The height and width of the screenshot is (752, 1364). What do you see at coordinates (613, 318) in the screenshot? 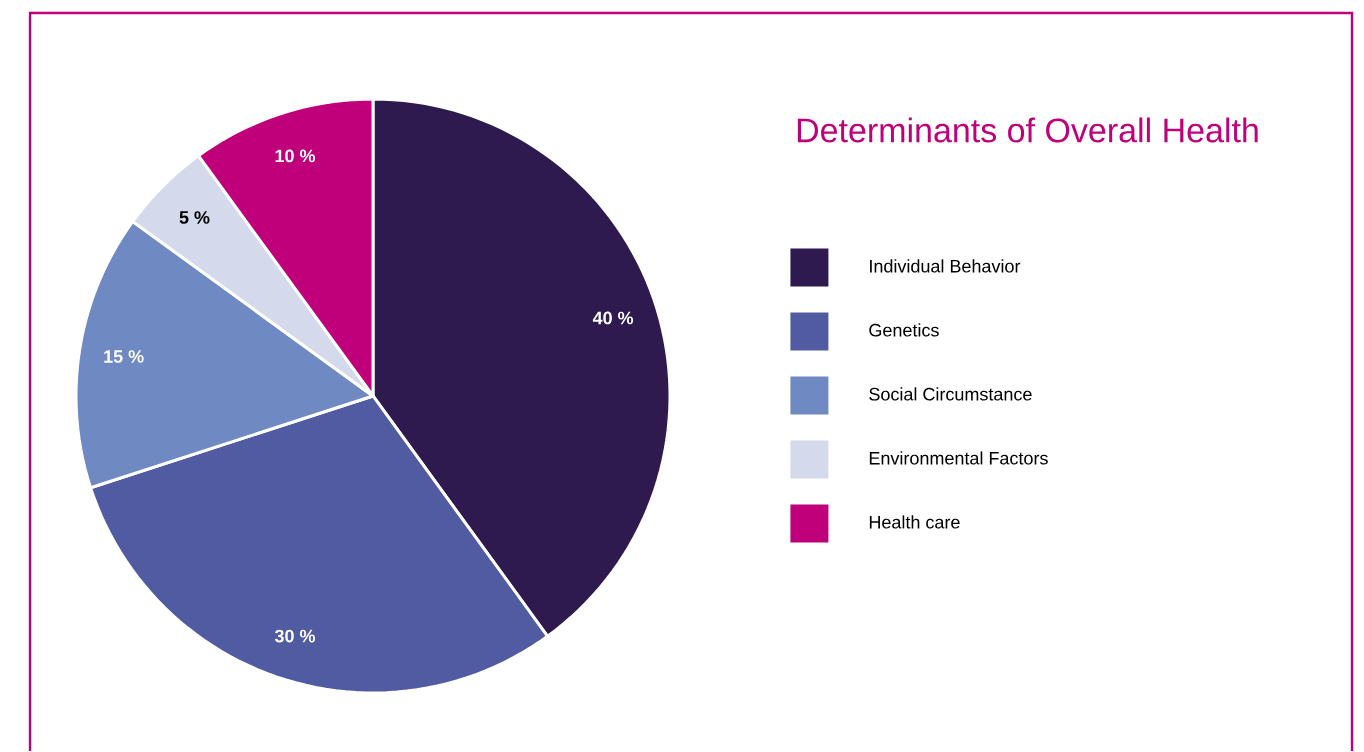
I see `data-label: 40 %` at bounding box center [613, 318].